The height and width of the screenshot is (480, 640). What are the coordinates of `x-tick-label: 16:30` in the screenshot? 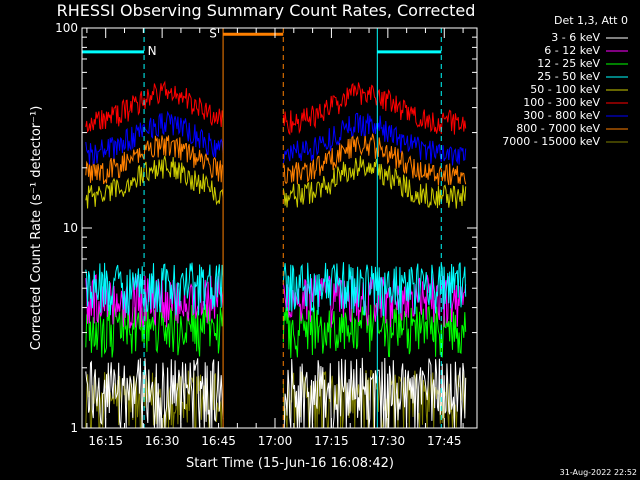 It's located at (162, 441).